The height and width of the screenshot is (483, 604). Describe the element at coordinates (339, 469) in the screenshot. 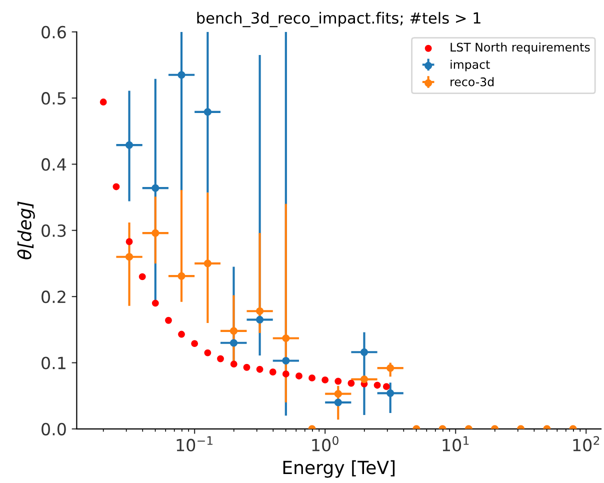

I see `x-axis-title: Energy [TeV]` at that location.